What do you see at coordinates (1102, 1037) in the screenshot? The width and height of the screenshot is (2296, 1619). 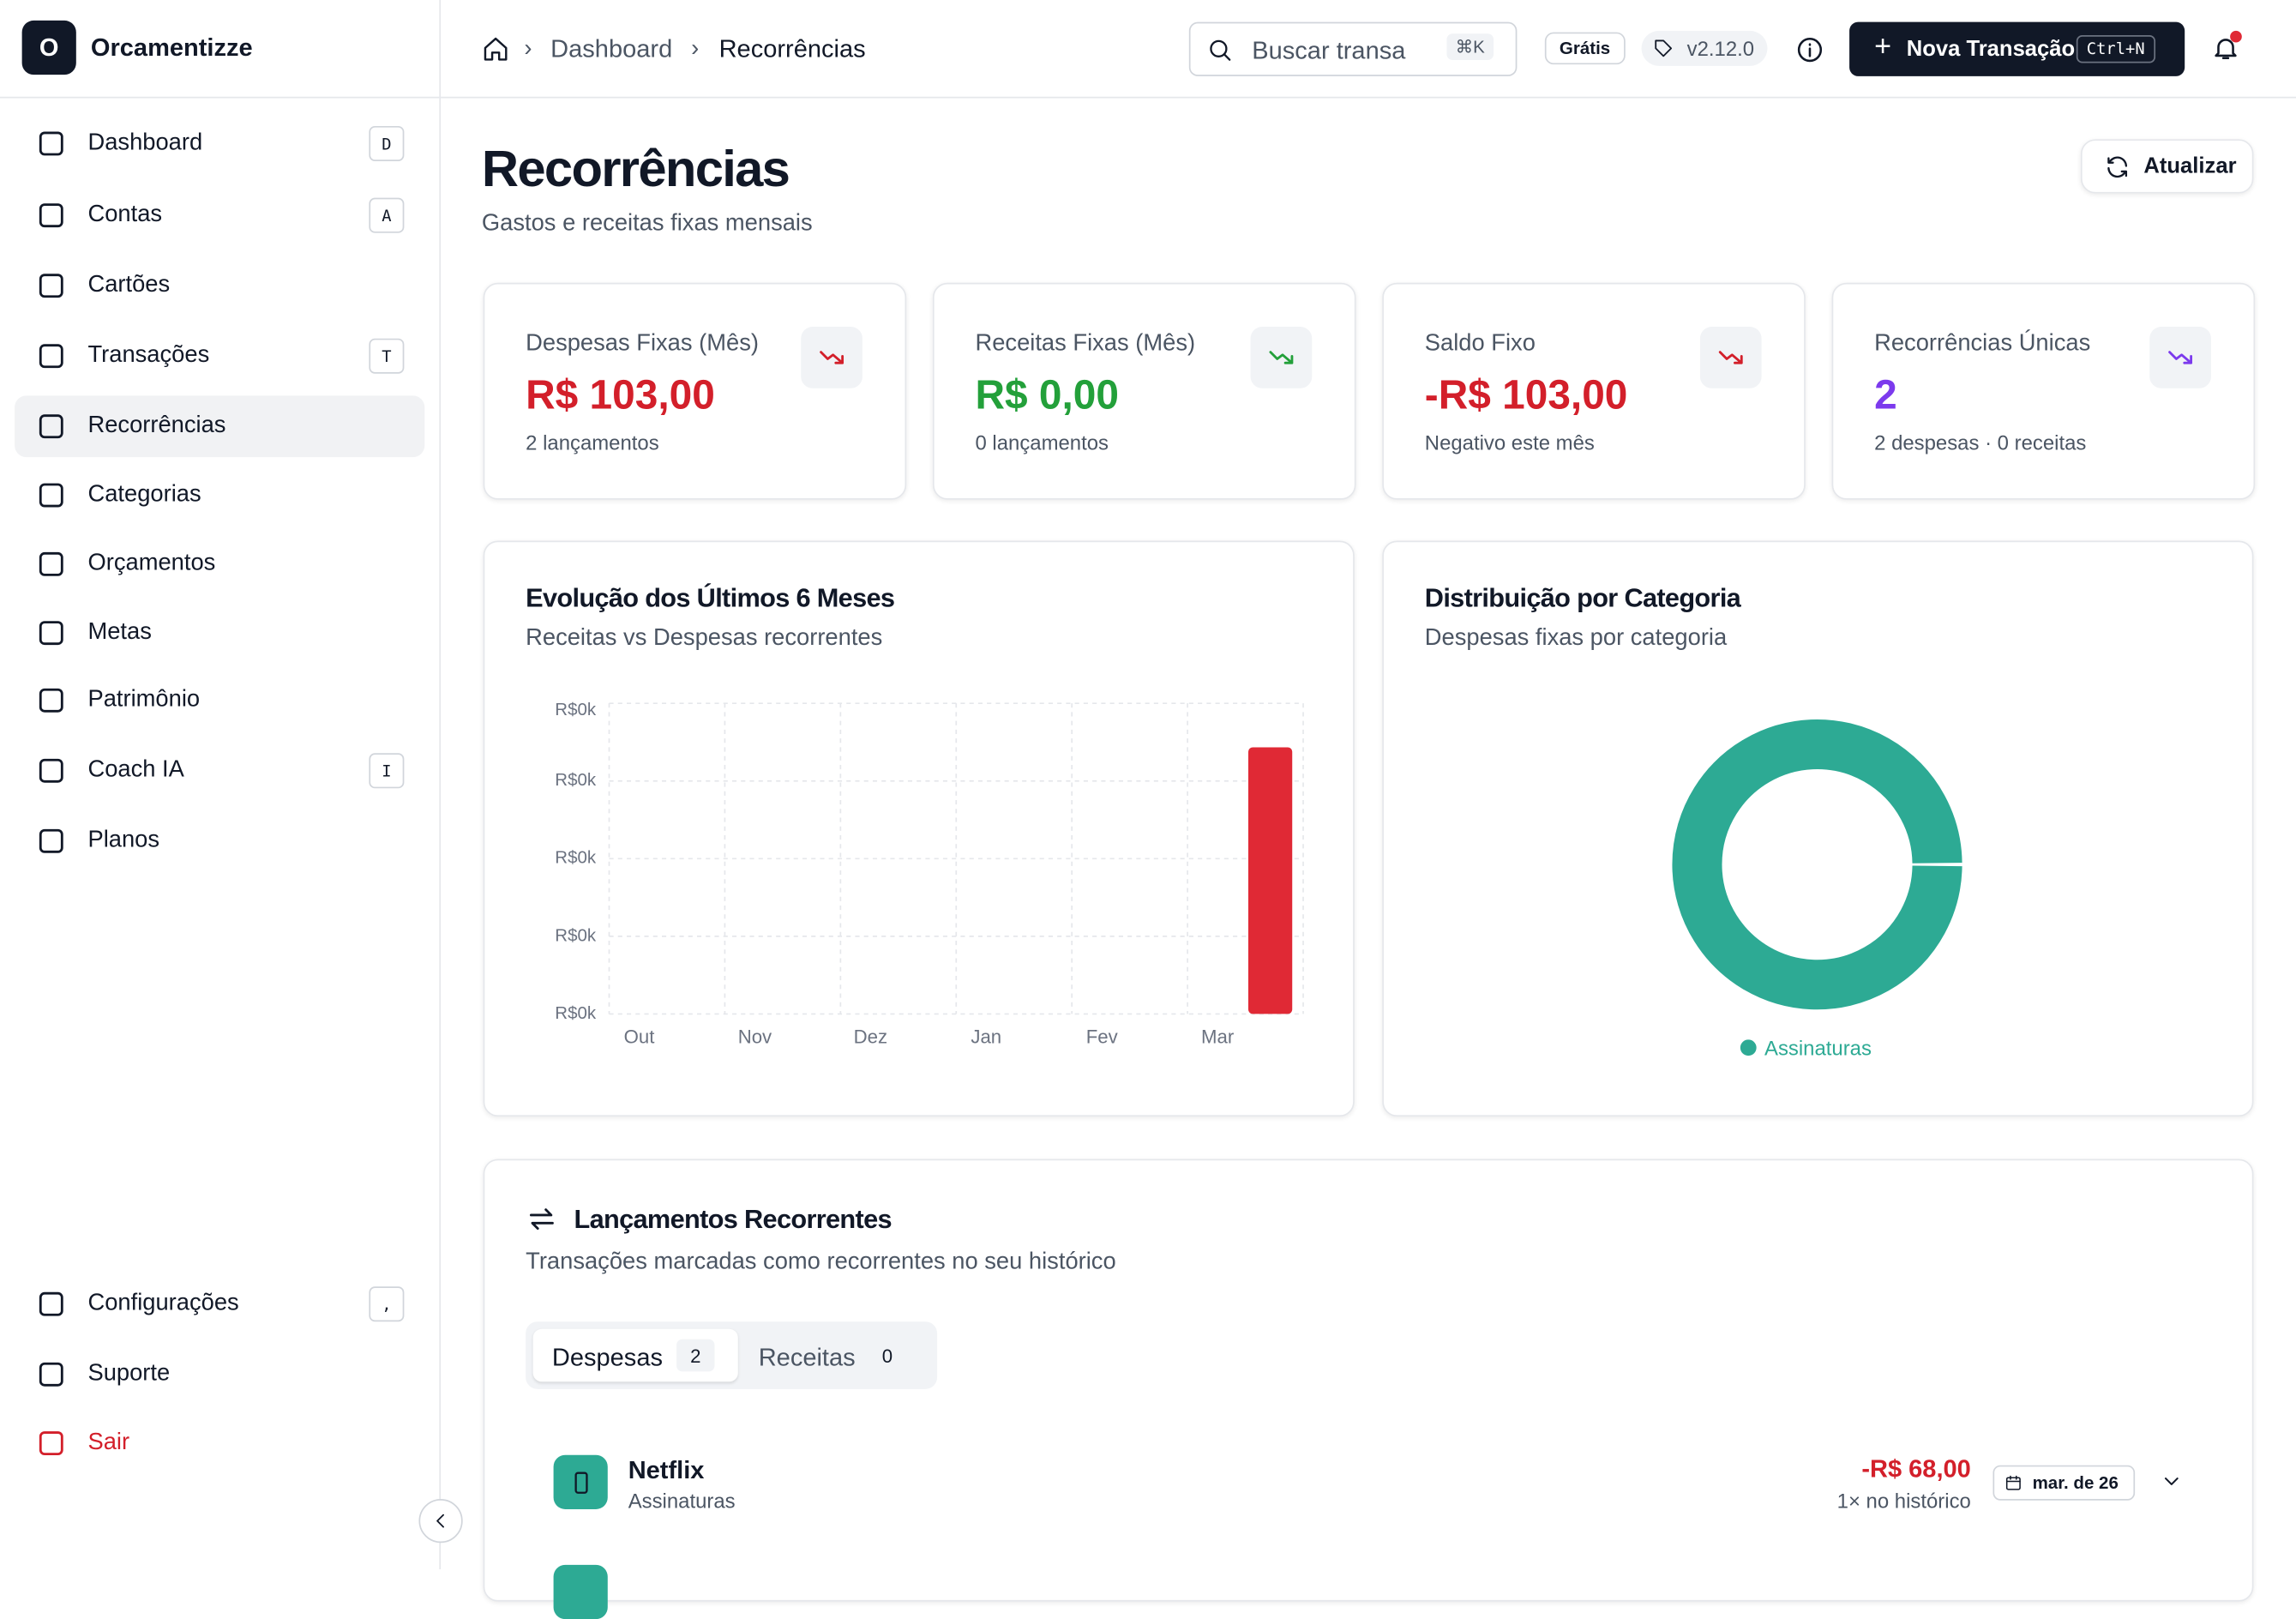 I see `x-tick-label: Fev` at bounding box center [1102, 1037].